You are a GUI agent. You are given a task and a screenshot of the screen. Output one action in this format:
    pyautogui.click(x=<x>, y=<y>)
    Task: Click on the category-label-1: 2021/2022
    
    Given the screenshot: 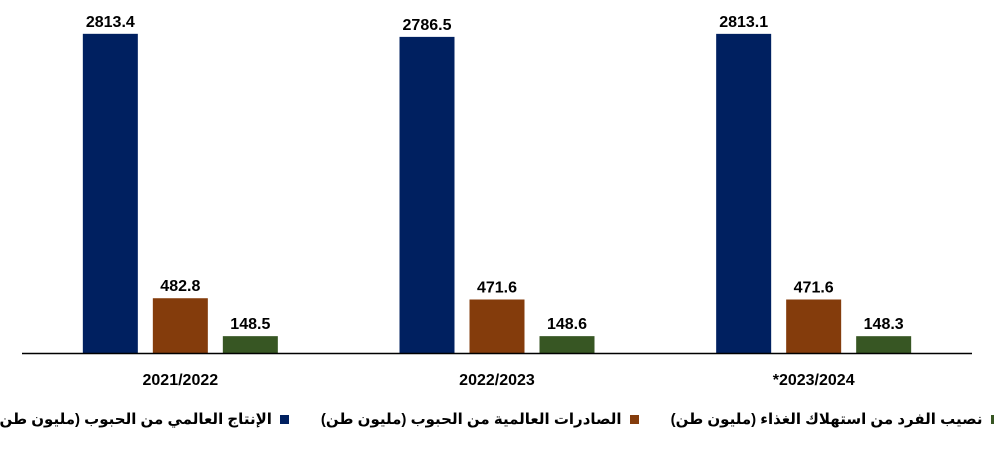 What is the action you would take?
    pyautogui.click(x=181, y=380)
    